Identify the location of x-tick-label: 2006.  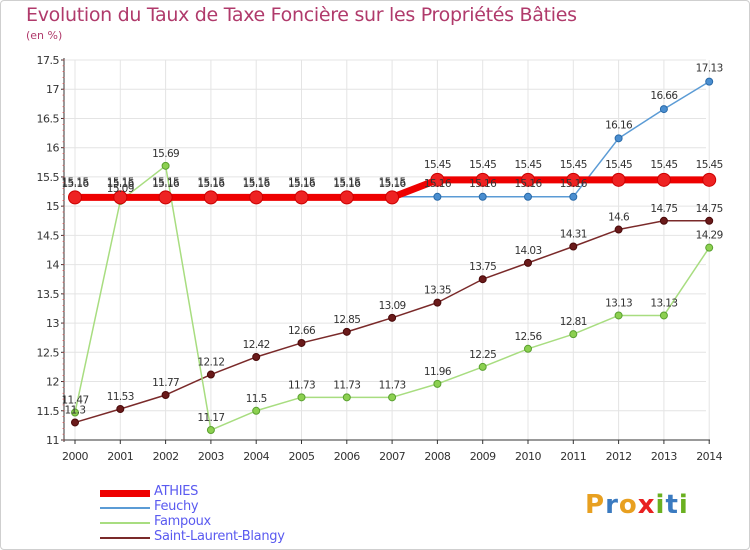
(347, 456).